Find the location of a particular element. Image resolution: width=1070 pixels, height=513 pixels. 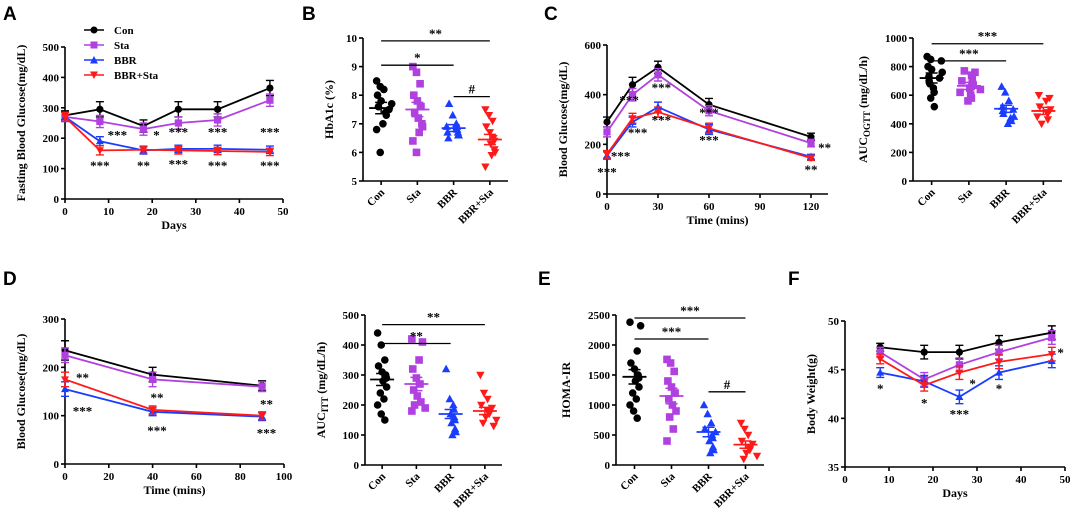

panel-f-significance-label: *** is located at coordinates (960, 413).